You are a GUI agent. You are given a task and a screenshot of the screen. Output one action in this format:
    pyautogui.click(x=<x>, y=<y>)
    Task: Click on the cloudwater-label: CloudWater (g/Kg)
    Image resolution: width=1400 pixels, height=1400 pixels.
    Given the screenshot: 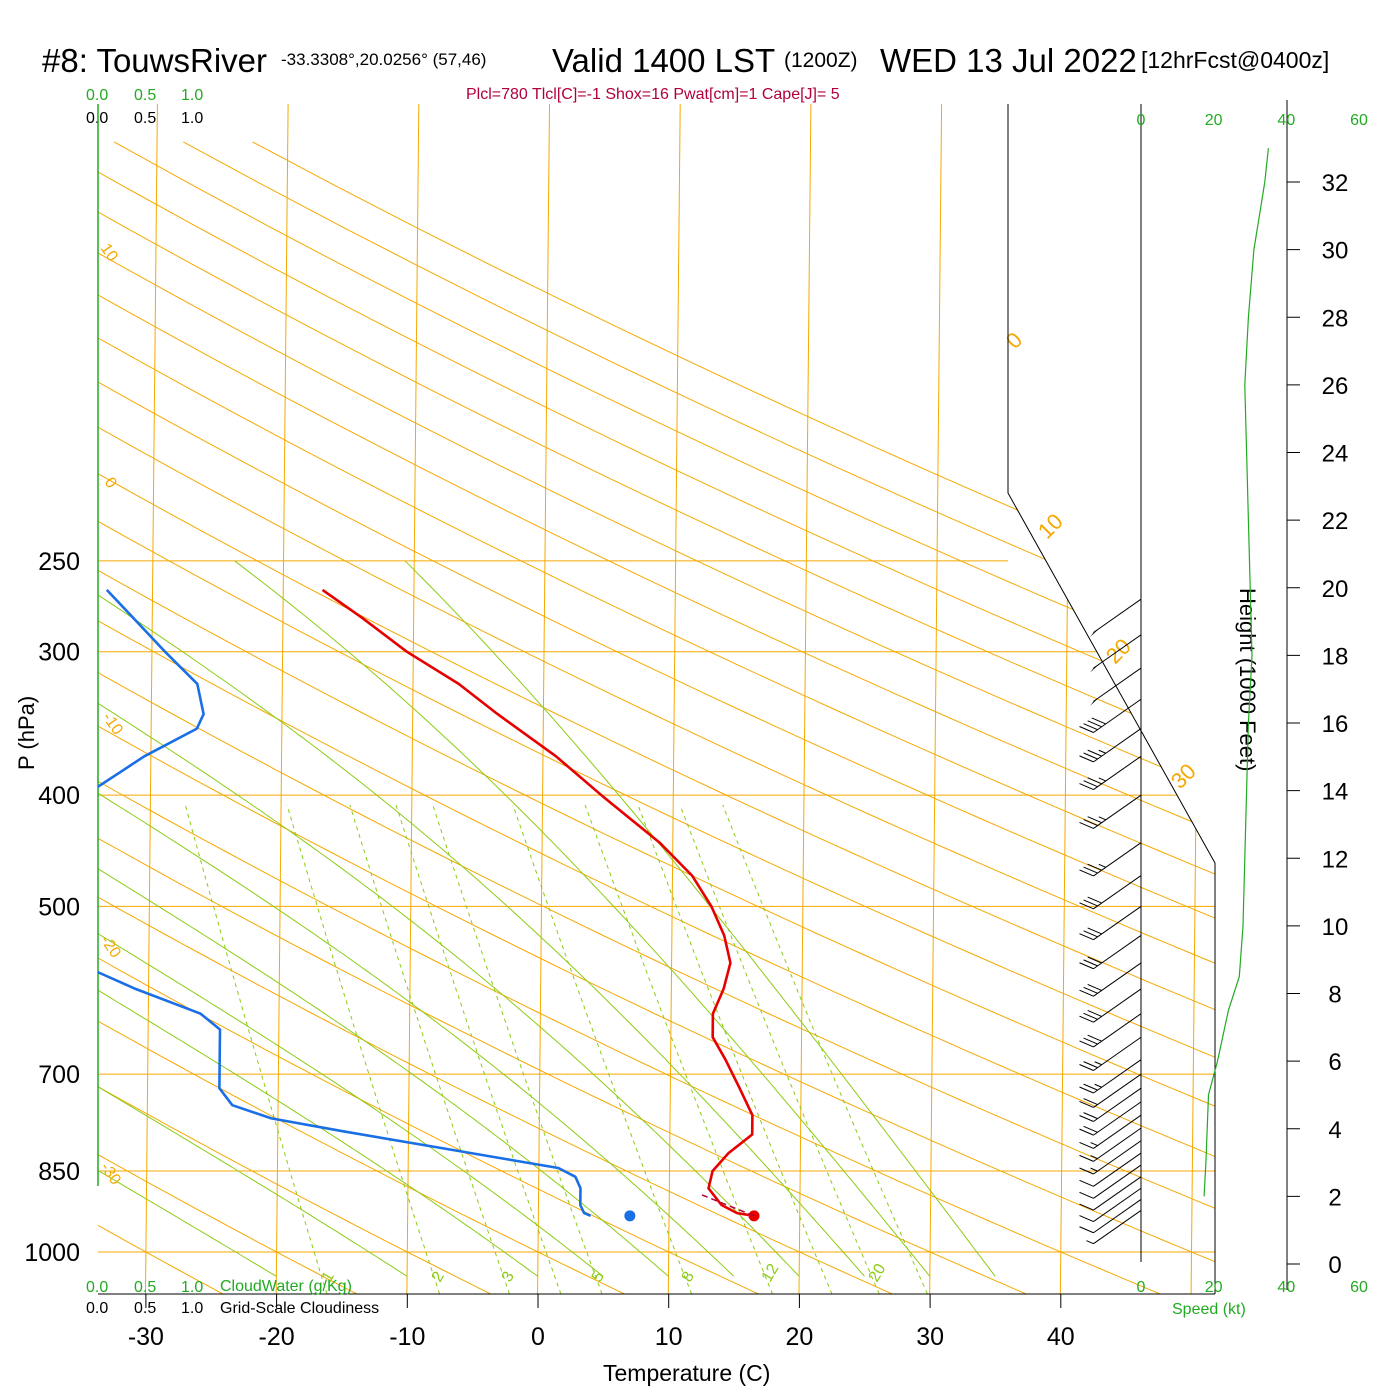 What is the action you would take?
    pyautogui.click(x=286, y=1286)
    